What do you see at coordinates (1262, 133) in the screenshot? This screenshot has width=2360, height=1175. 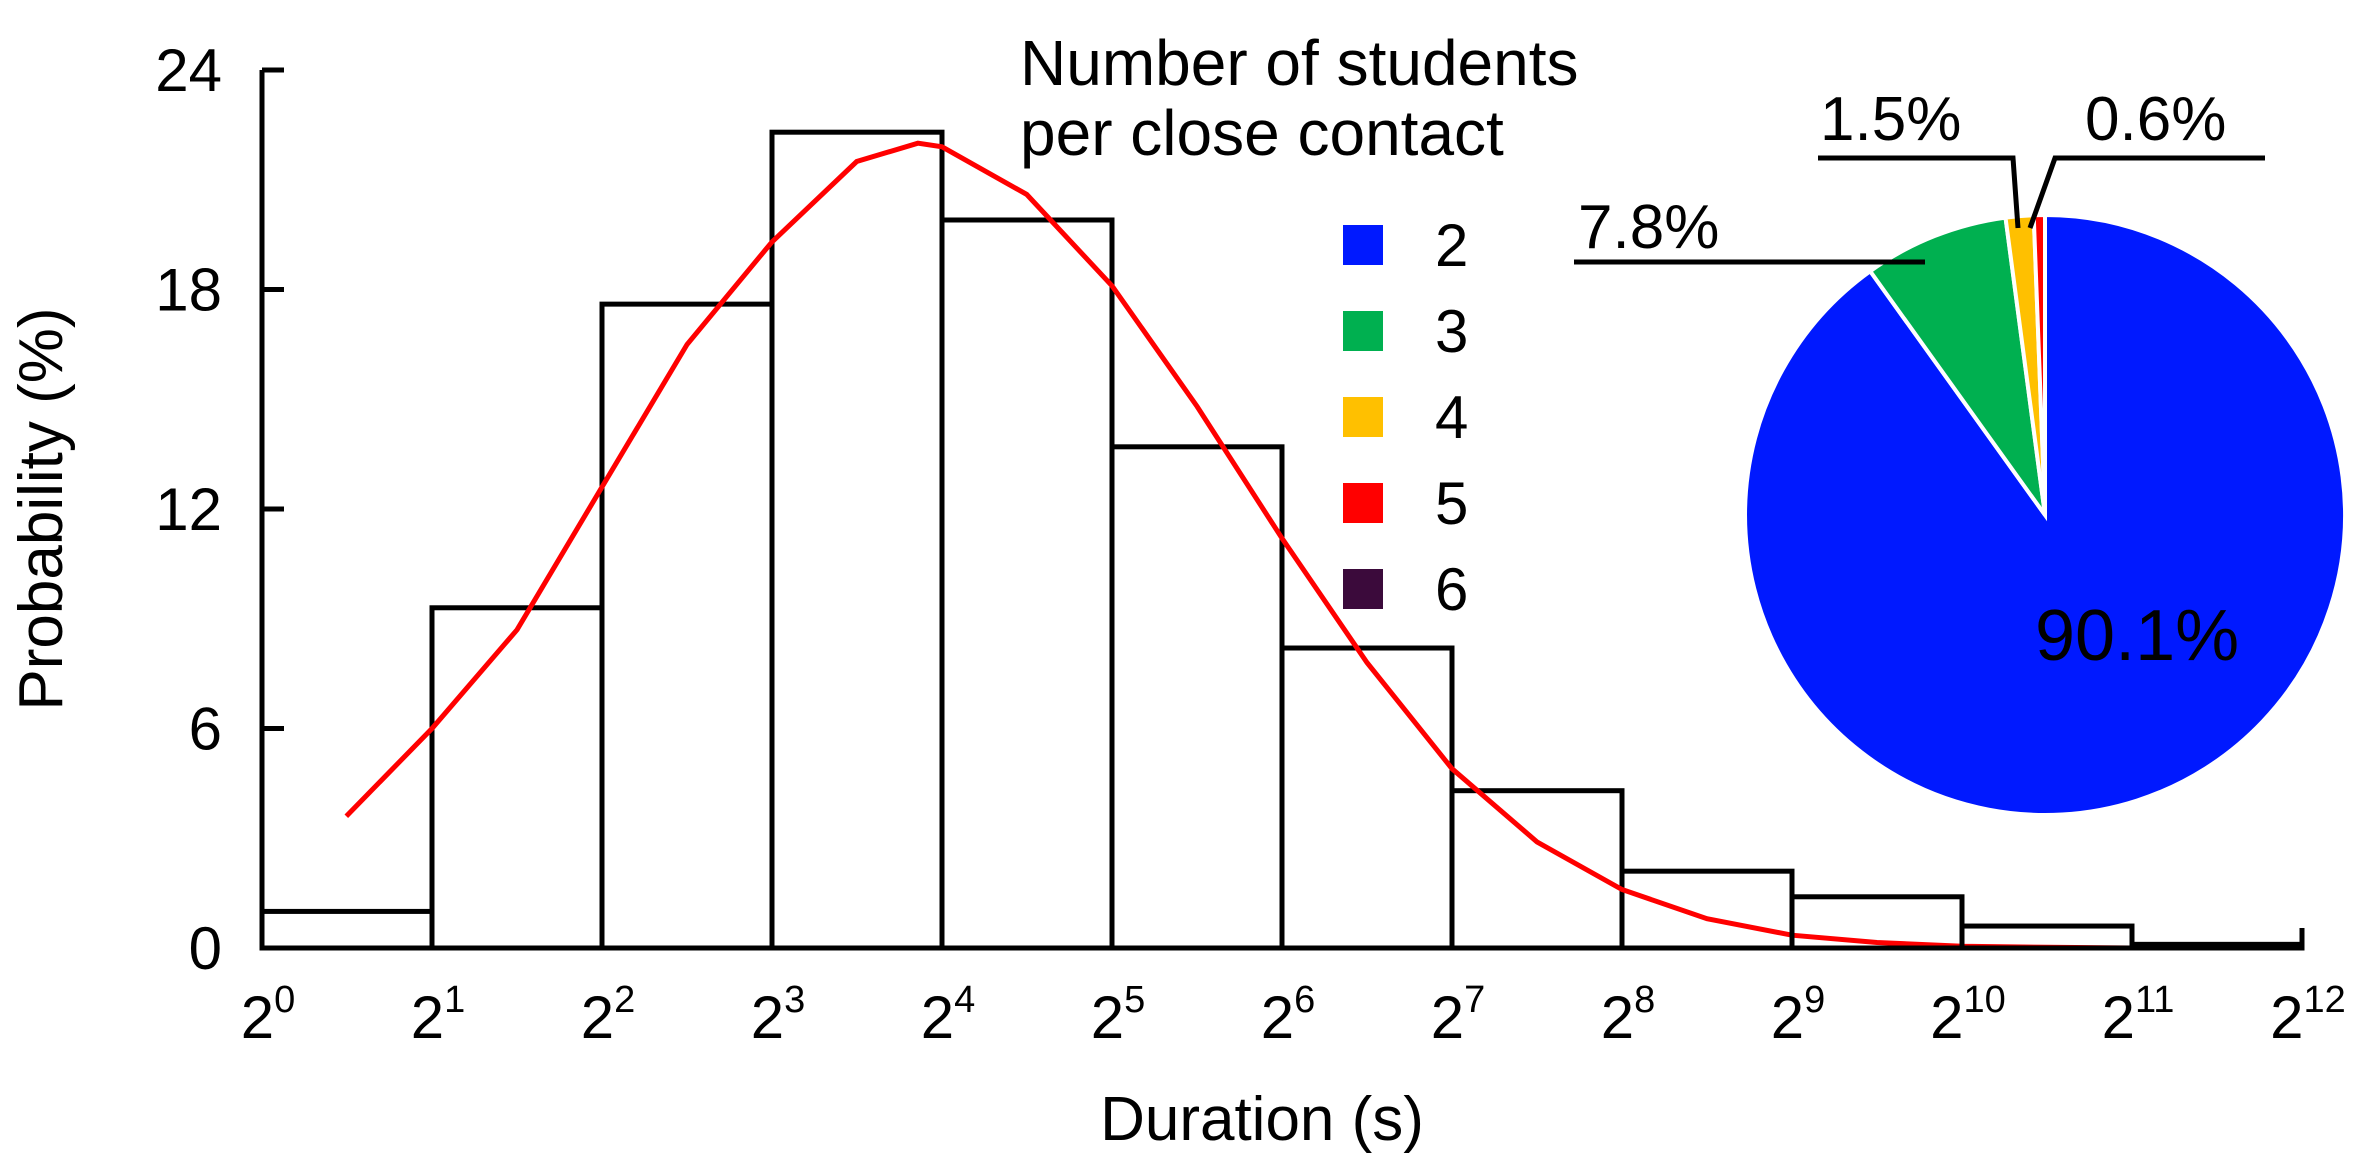 I see `legend-title-line-1: per close contact` at bounding box center [1262, 133].